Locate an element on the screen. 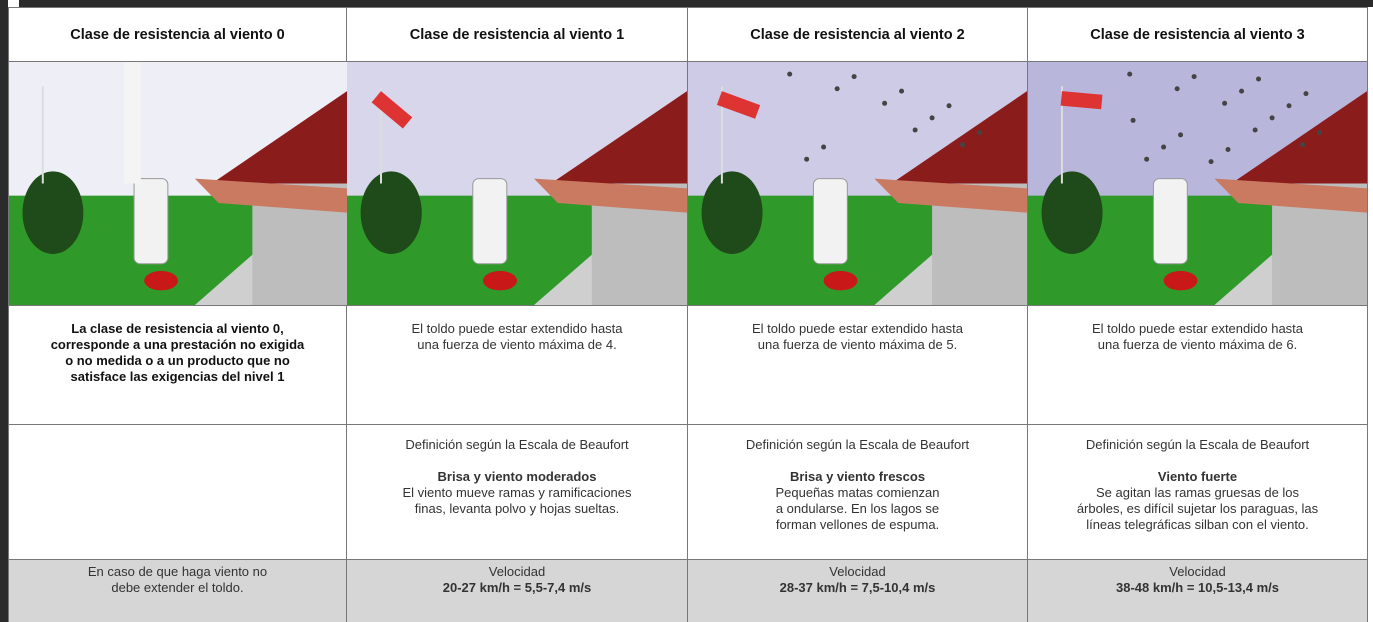 This screenshot has width=1373, height=622. velocity-value: 20-27 km/h = 5,5-7,4 m/s is located at coordinates (517, 587).